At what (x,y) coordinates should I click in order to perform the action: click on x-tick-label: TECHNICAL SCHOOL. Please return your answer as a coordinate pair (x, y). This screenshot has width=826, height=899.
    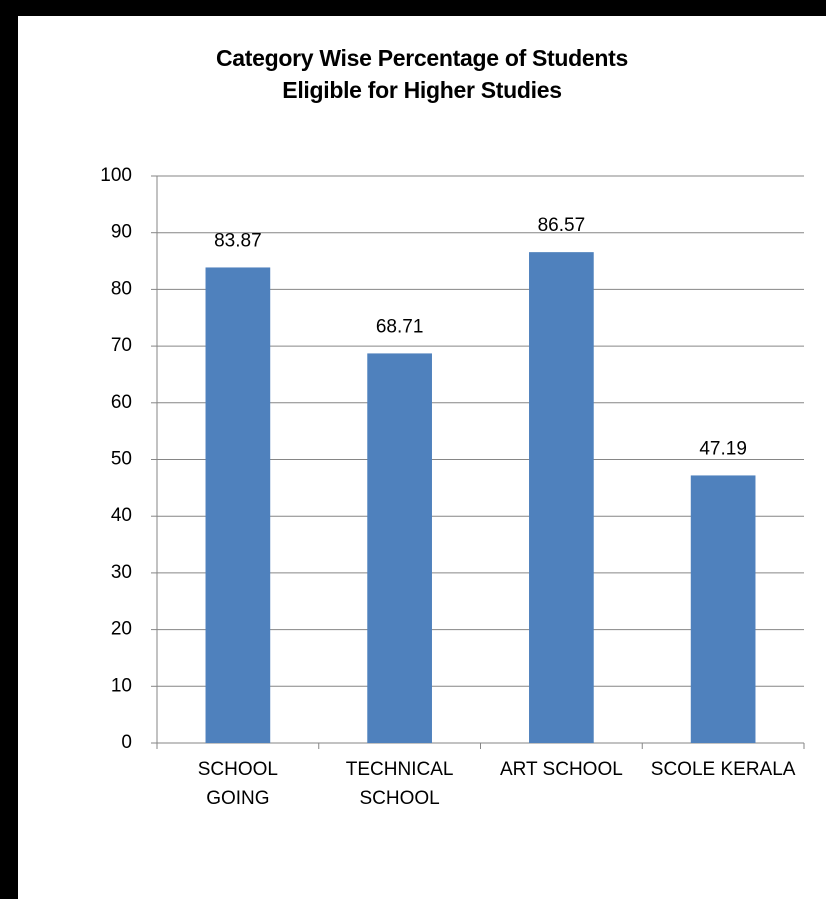
    Looking at the image, I should click on (399, 784).